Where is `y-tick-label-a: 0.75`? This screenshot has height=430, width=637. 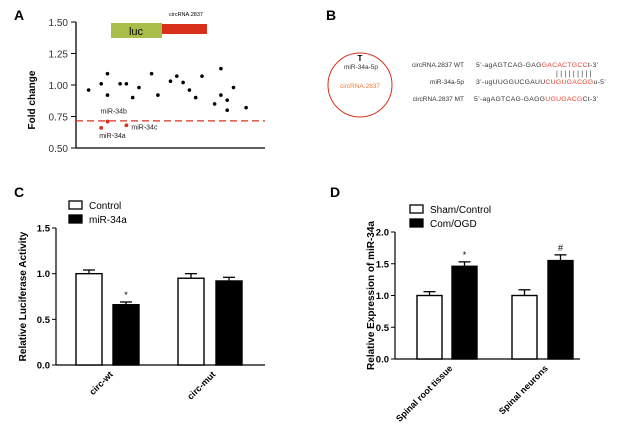
y-tick-label-a: 0.75 is located at coordinates (59, 118).